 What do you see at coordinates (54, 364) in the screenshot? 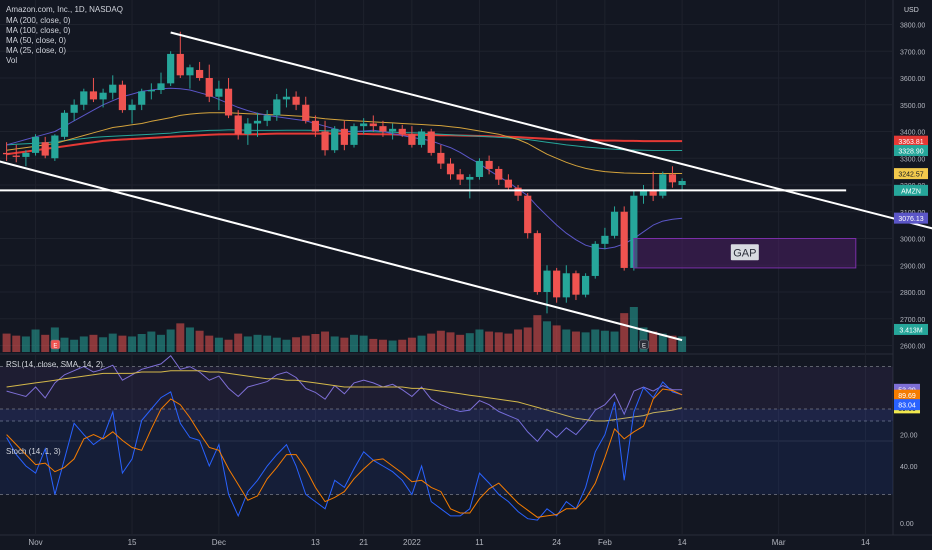
I see `rsi-legend: RSI (14, close, SMA, 14, 2)` at bounding box center [54, 364].